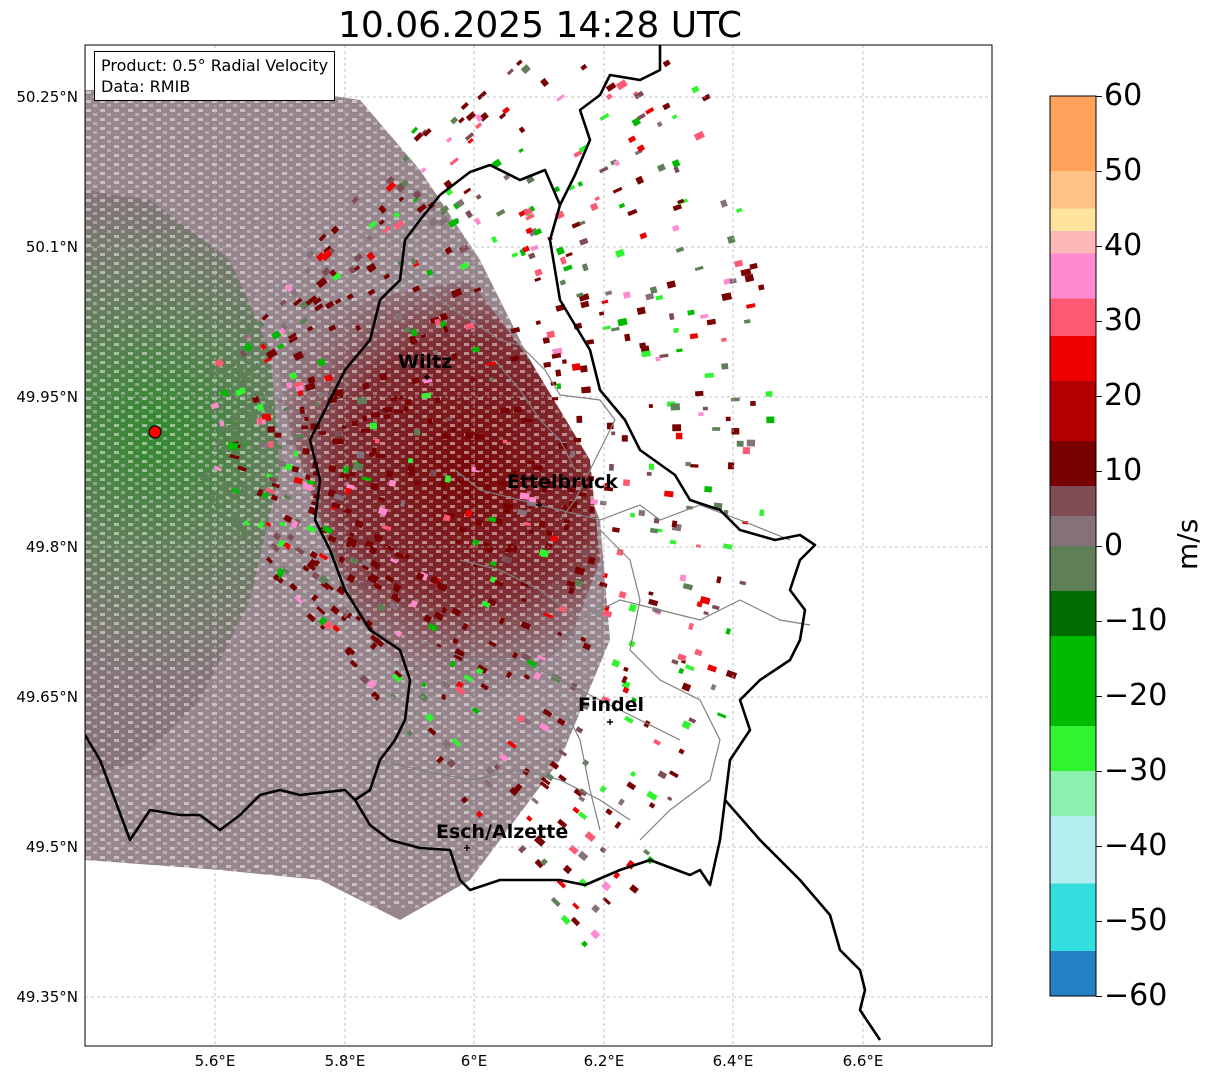  Describe the element at coordinates (1073, 546) in the screenshot. I see `colorbar` at that location.